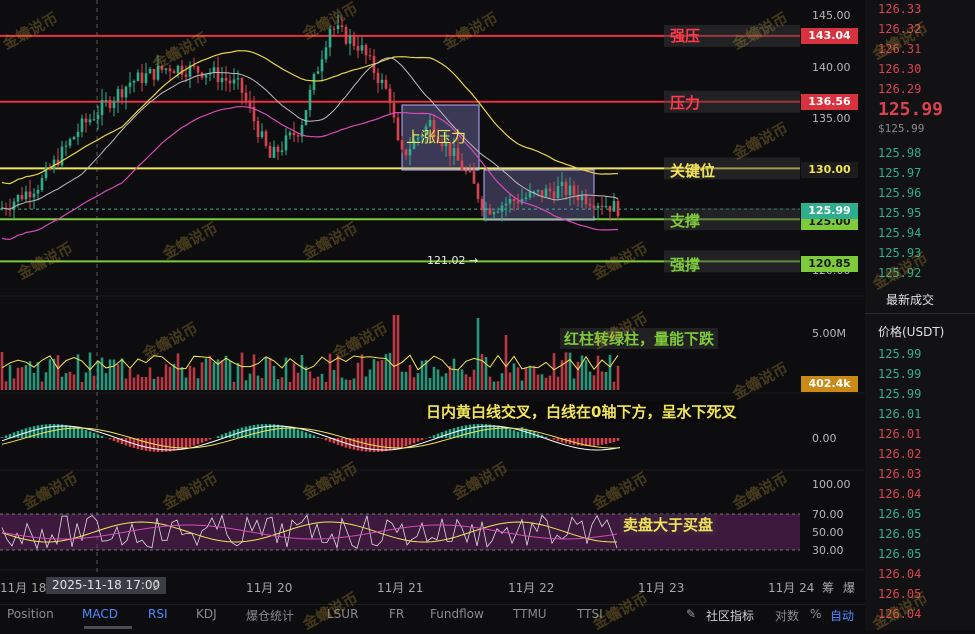 The image size is (975, 634). Describe the element at coordinates (815, 614) in the screenshot. I see `percent-scale-toggle: %` at that location.